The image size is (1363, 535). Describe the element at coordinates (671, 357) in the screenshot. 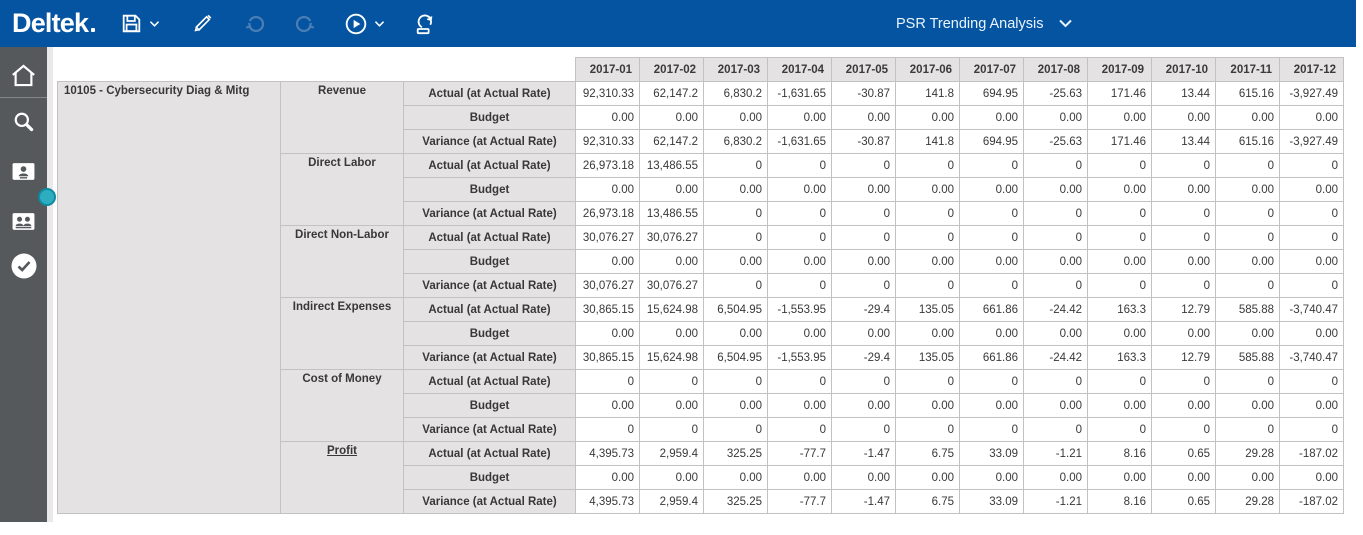

I see `value-cell: 15,624.98` at that location.